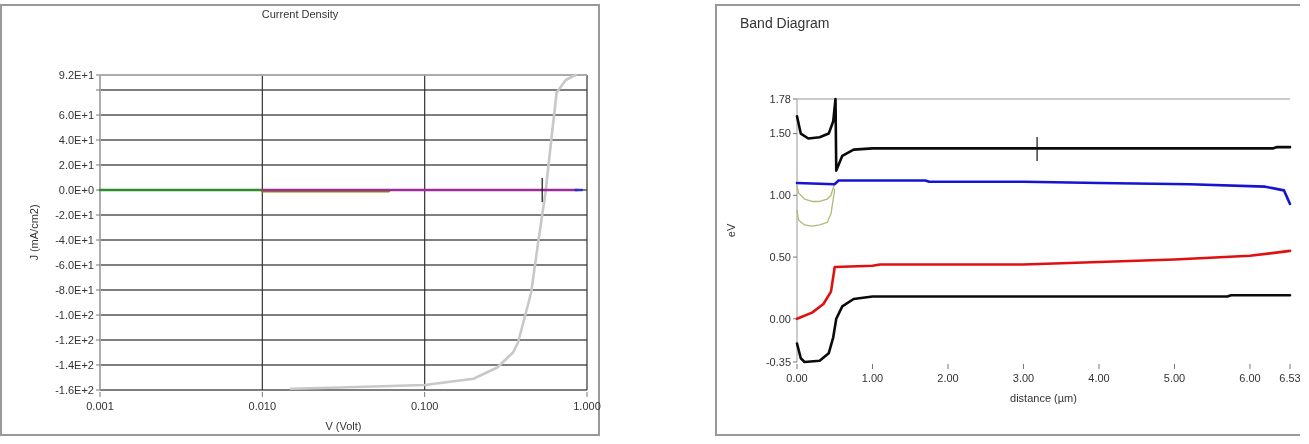 This screenshot has height=444, width=1309. I want to click on y-tick-label: 4.0E+1, so click(76, 139).